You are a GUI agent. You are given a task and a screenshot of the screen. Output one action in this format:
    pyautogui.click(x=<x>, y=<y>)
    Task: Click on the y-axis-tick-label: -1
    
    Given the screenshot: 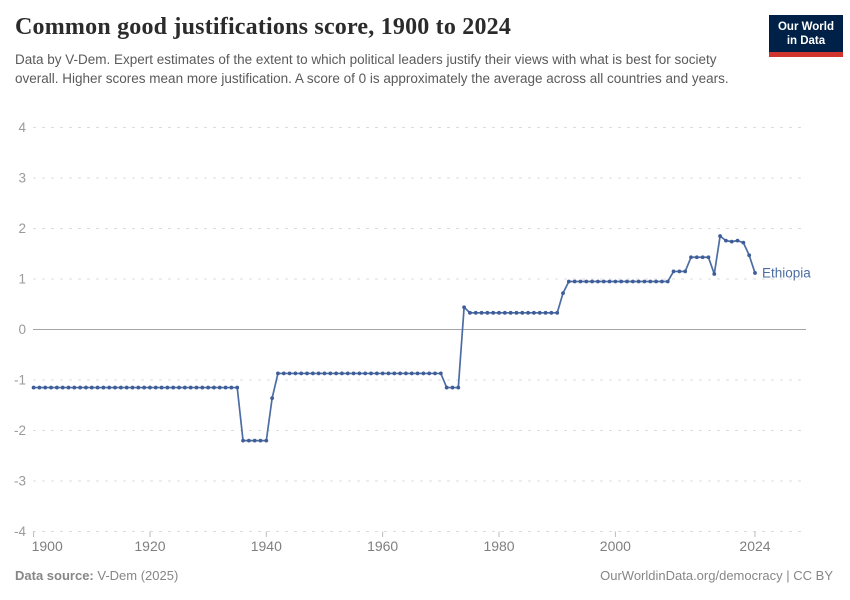 What is the action you would take?
    pyautogui.click(x=20, y=380)
    